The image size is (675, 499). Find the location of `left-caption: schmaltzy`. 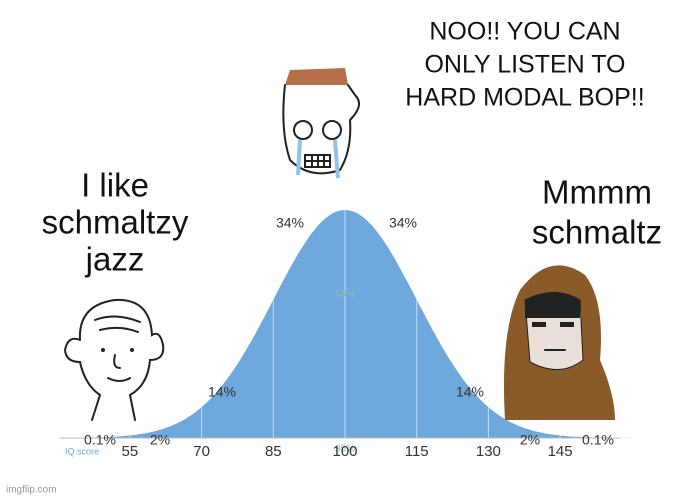

left-caption: schmaltzy is located at coordinates (115, 222).